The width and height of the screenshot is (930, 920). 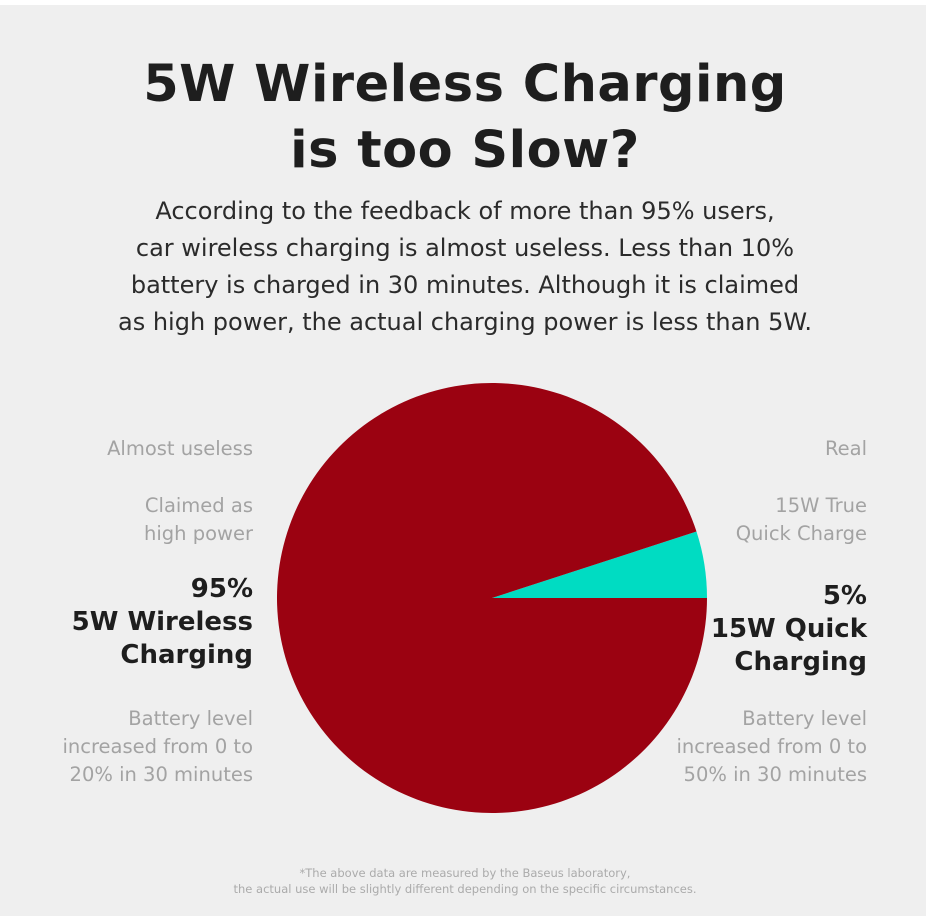 I want to click on left-series-name-line-2: Charging, so click(x=186, y=655).